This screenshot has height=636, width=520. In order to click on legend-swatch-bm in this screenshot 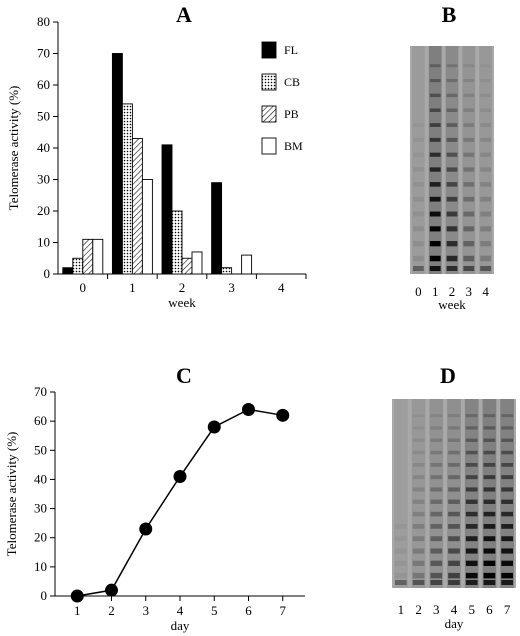, I will do `click(269, 146)`.